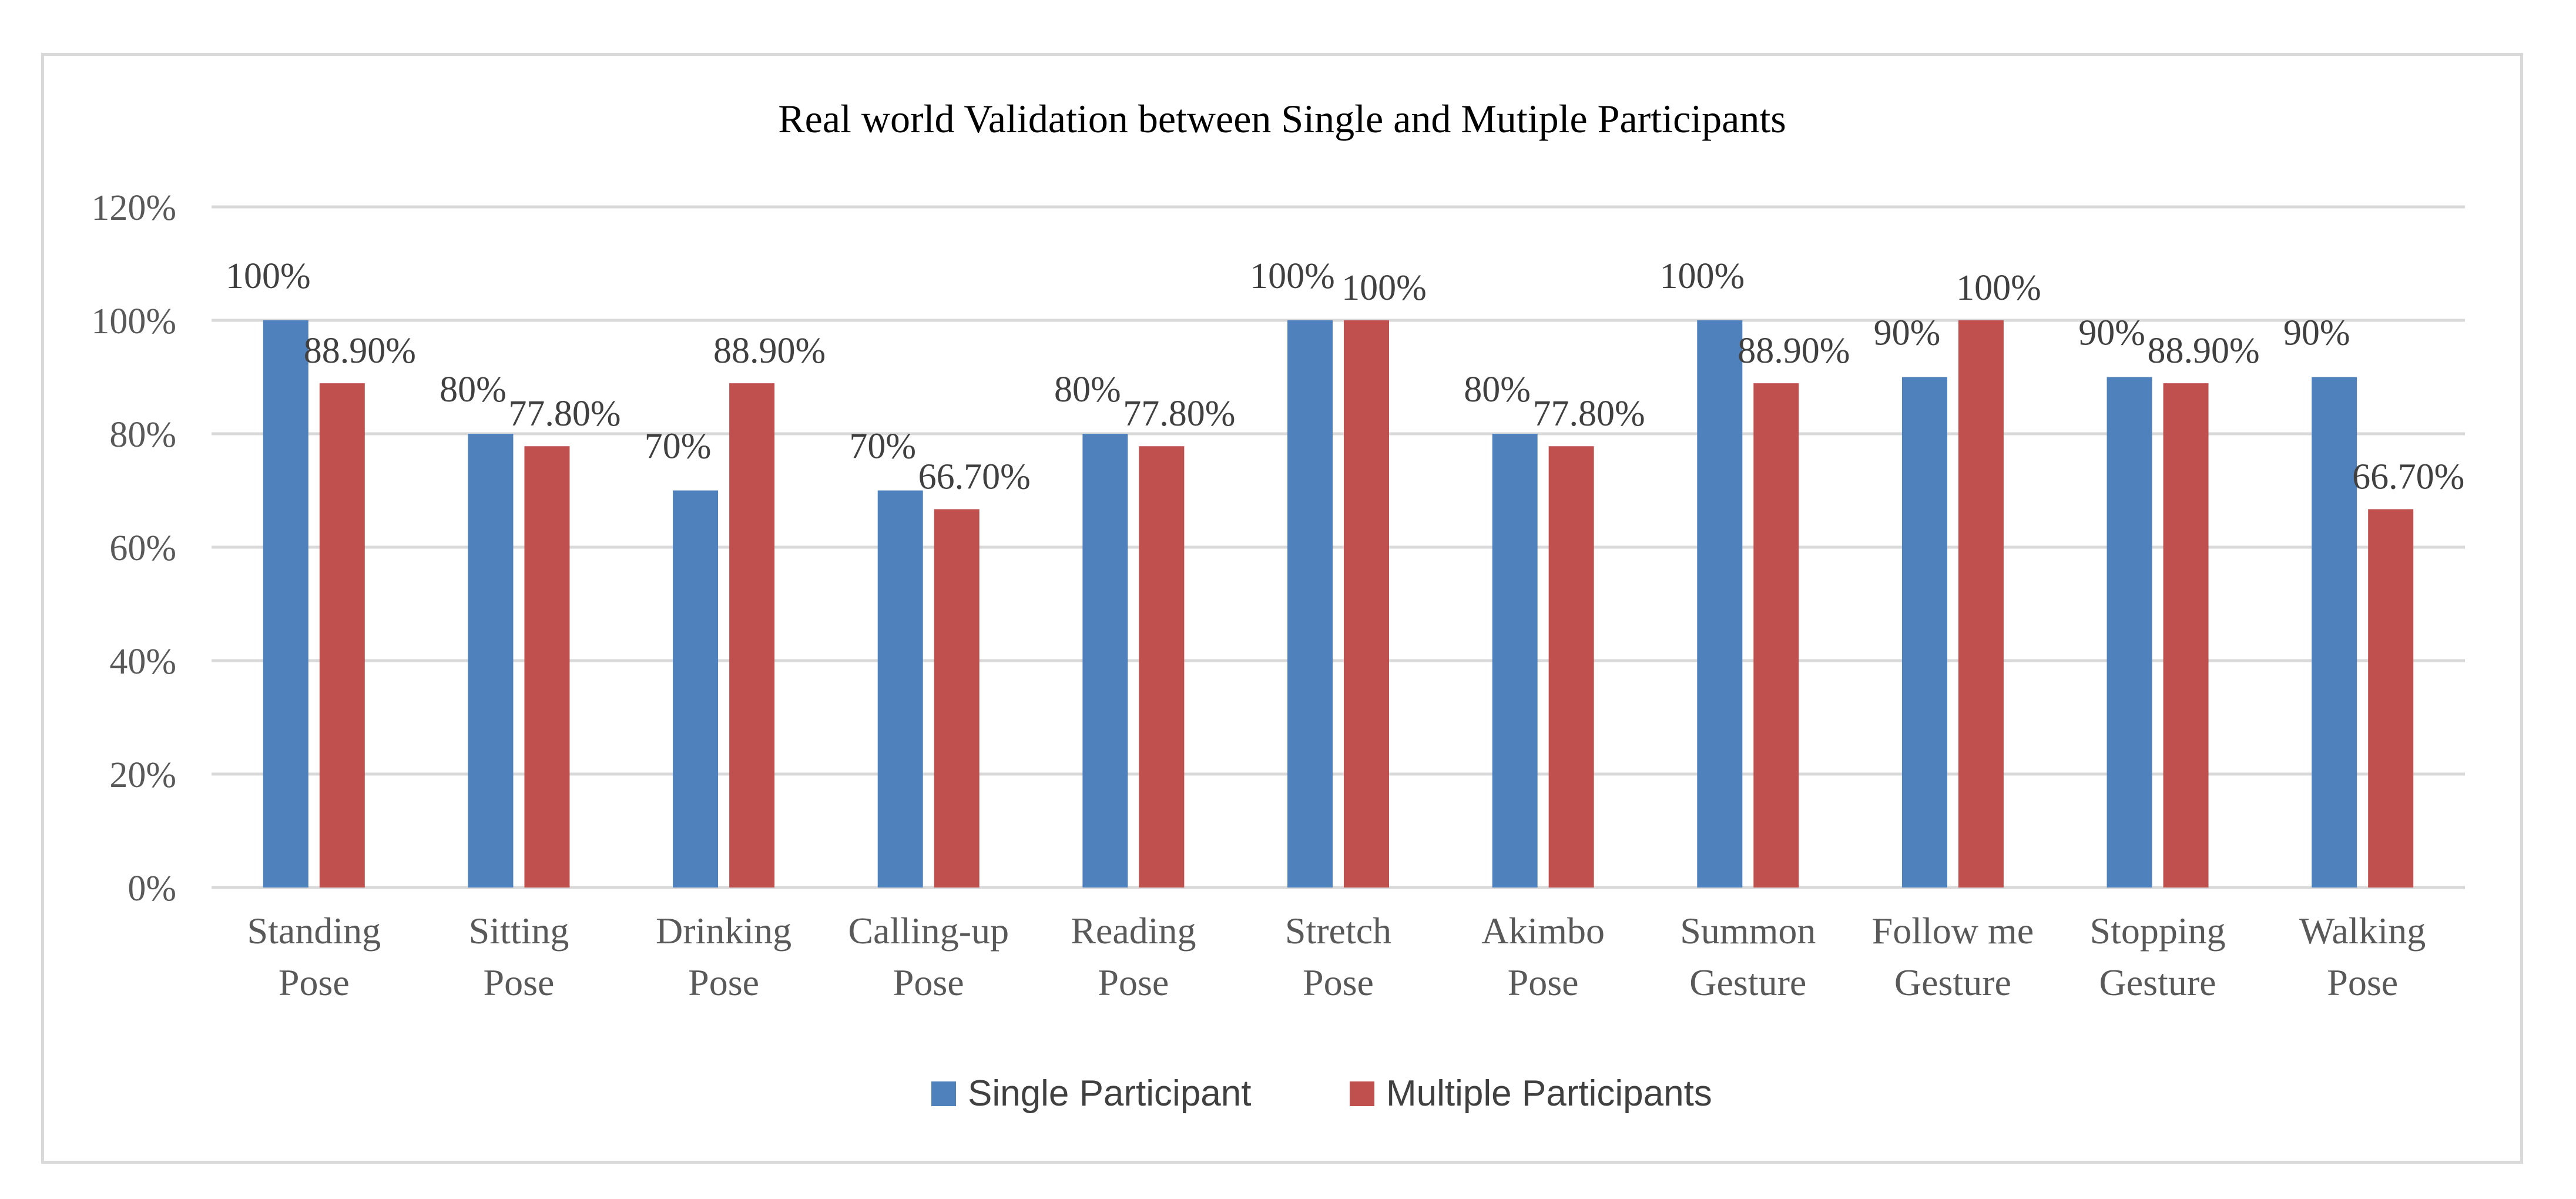 The width and height of the screenshot is (2576, 1199). What do you see at coordinates (142, 548) in the screenshot?
I see `y-tick-label: 60%` at bounding box center [142, 548].